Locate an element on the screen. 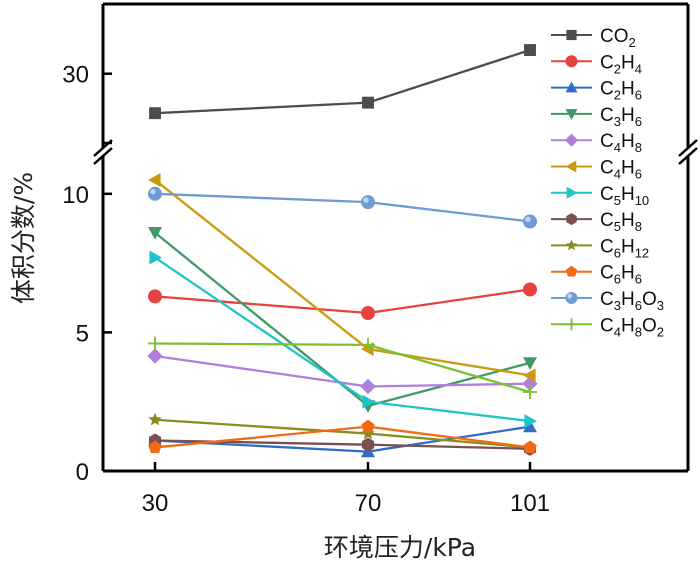 This screenshot has width=700, height=565. series-co2 is located at coordinates (342, 82).